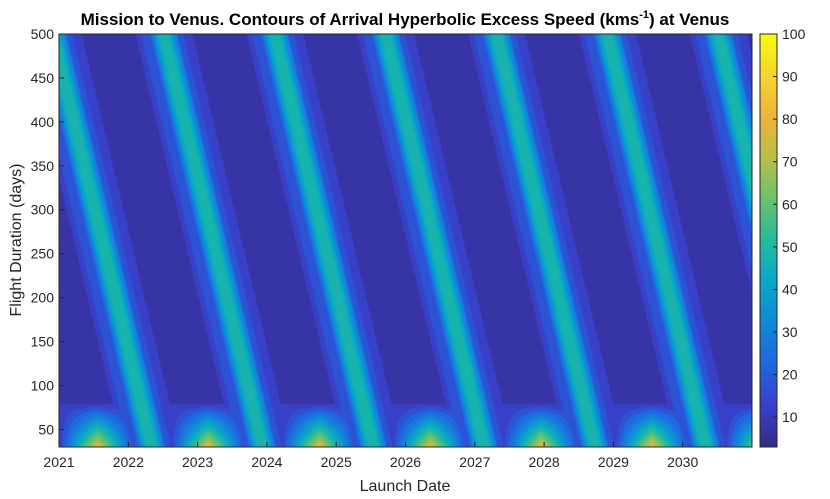 The width and height of the screenshot is (830, 499). I want to click on colorbar-tick-label: 80, so click(790, 119).